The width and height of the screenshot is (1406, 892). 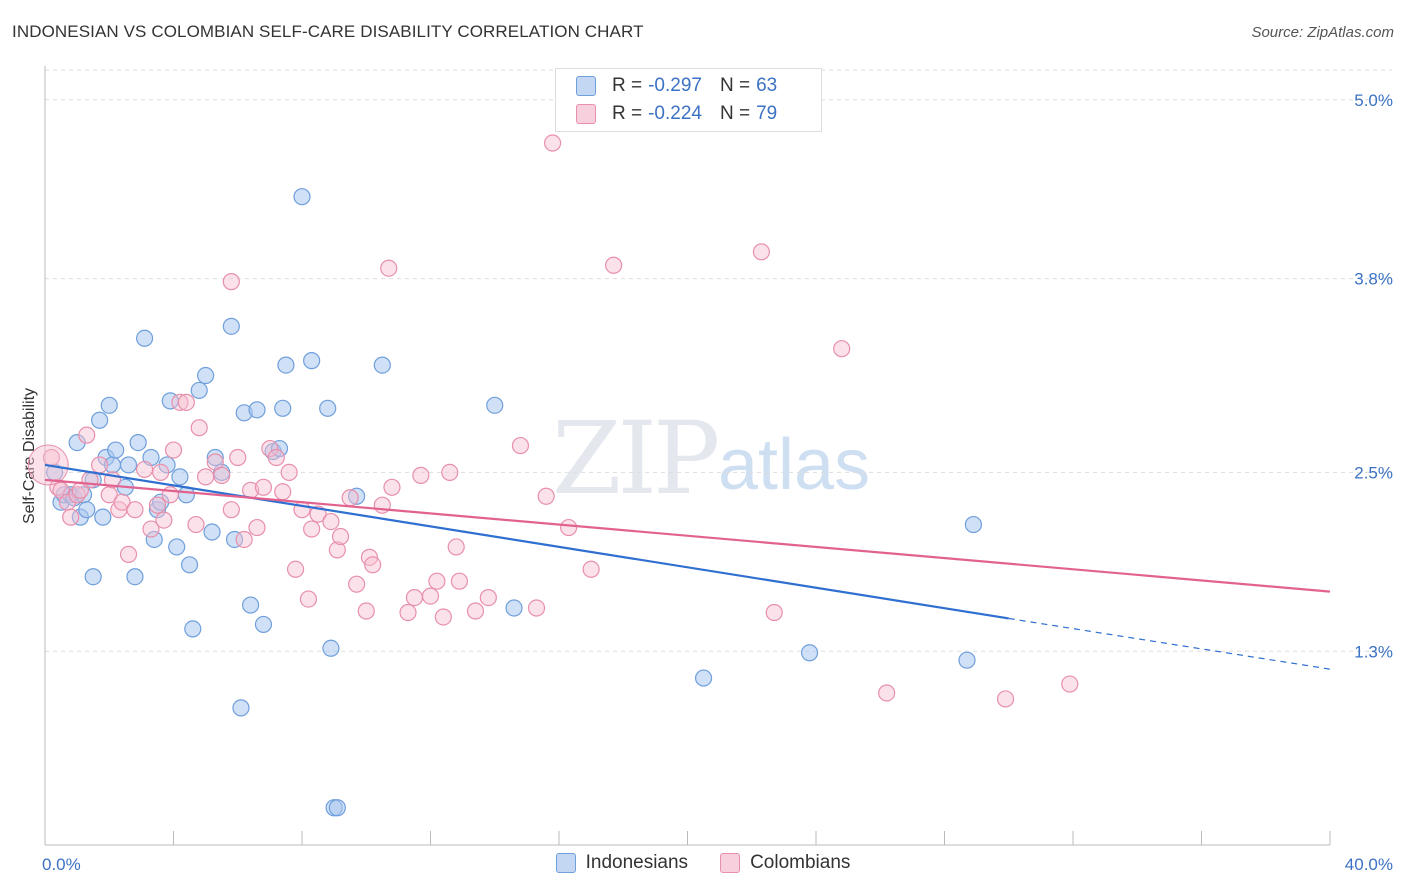 What do you see at coordinates (1322, 32) in the screenshot?
I see `source-label: Source: ZipAtlas.com` at bounding box center [1322, 32].